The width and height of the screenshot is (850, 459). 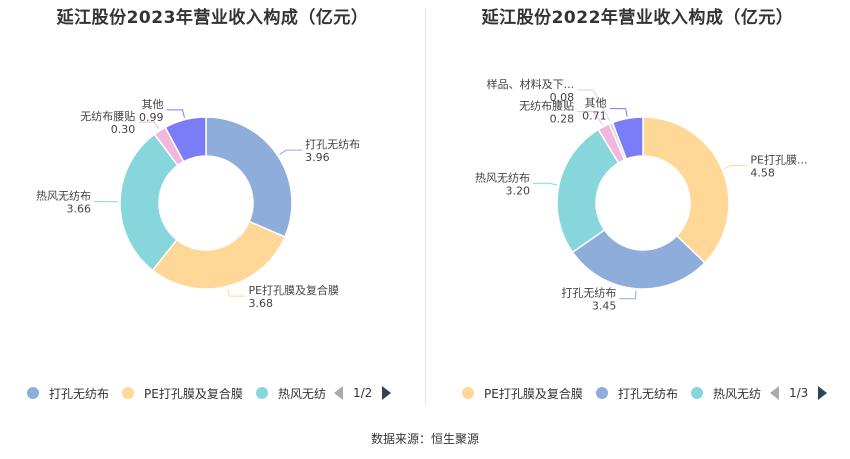 What do you see at coordinates (594, 116) in the screenshot?
I see `slice-label-value: 0.71` at bounding box center [594, 116].